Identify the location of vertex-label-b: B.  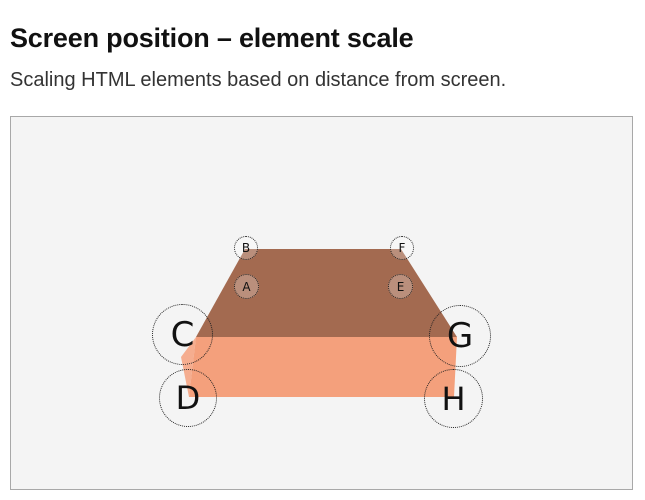
(246, 248).